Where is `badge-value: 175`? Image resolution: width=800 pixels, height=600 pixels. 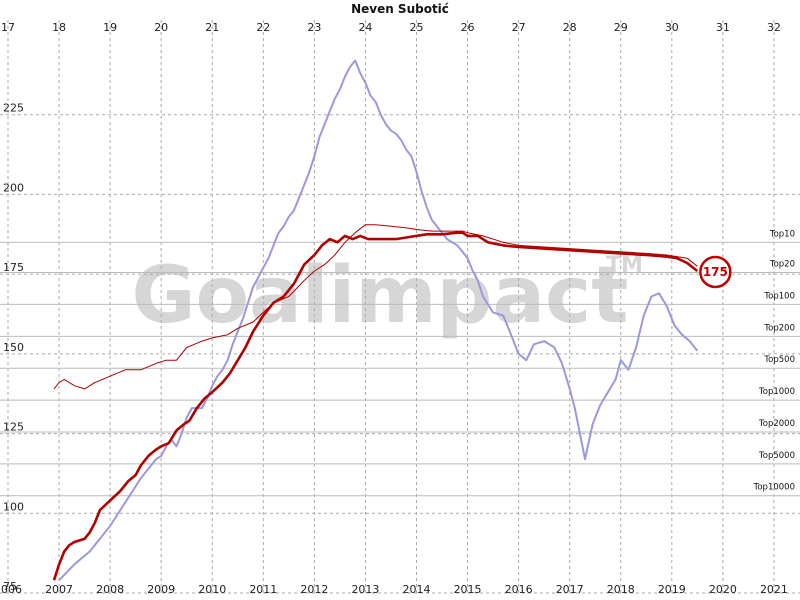 badge-value: 175 is located at coordinates (715, 272).